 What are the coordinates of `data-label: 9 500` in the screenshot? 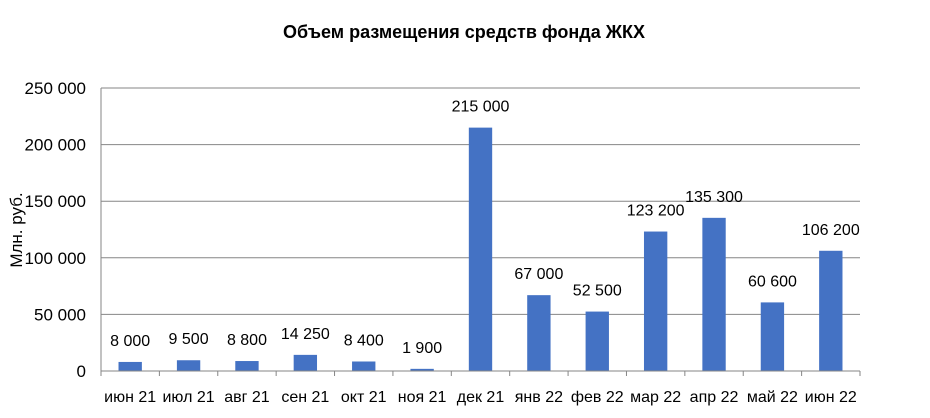 It's located at (189, 339).